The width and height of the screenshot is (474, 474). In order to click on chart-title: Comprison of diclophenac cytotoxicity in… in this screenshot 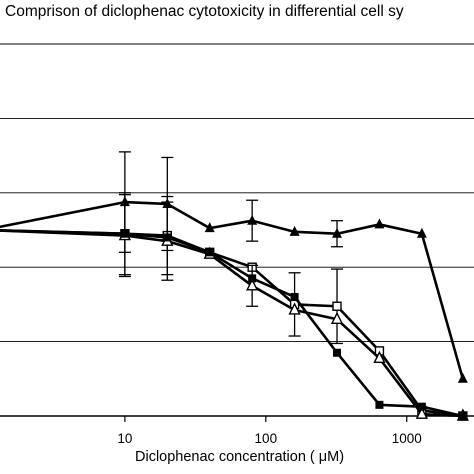, I will do `click(204, 11)`.